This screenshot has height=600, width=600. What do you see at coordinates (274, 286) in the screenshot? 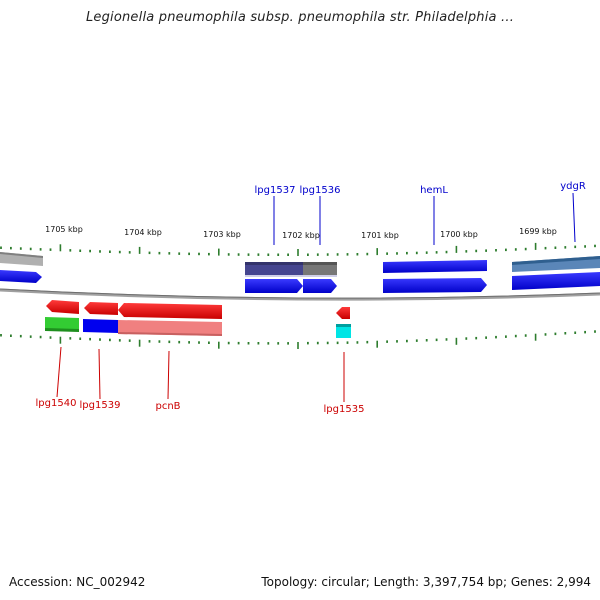
I see `cds-lpg1537` at bounding box center [274, 286].